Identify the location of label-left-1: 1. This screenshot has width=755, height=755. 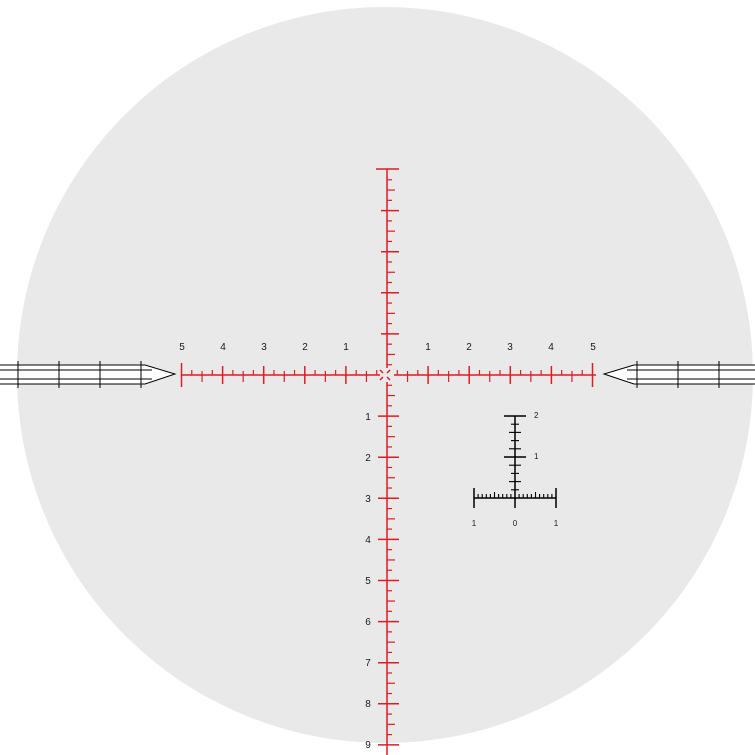
(346, 347).